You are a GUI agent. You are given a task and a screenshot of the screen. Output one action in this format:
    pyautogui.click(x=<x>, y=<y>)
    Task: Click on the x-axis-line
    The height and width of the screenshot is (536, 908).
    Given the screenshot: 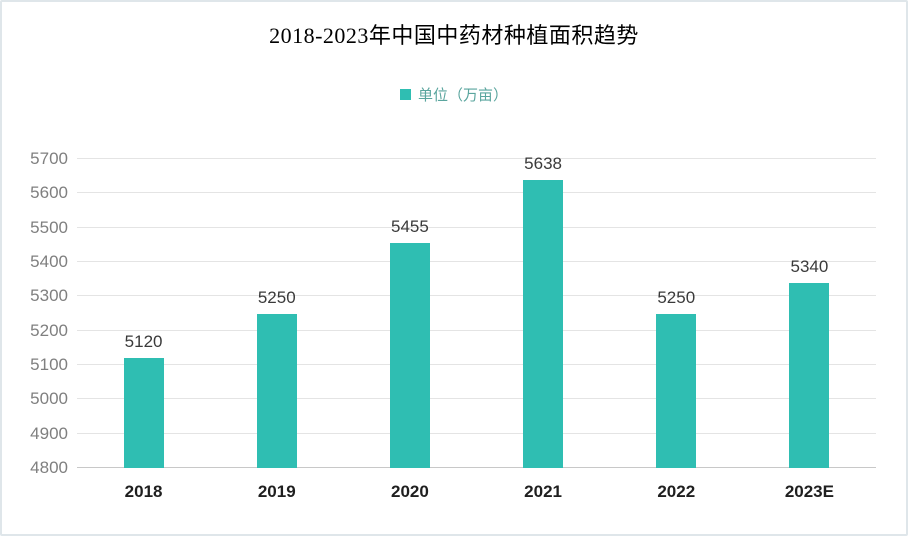 What is the action you would take?
    pyautogui.click(x=476, y=467)
    